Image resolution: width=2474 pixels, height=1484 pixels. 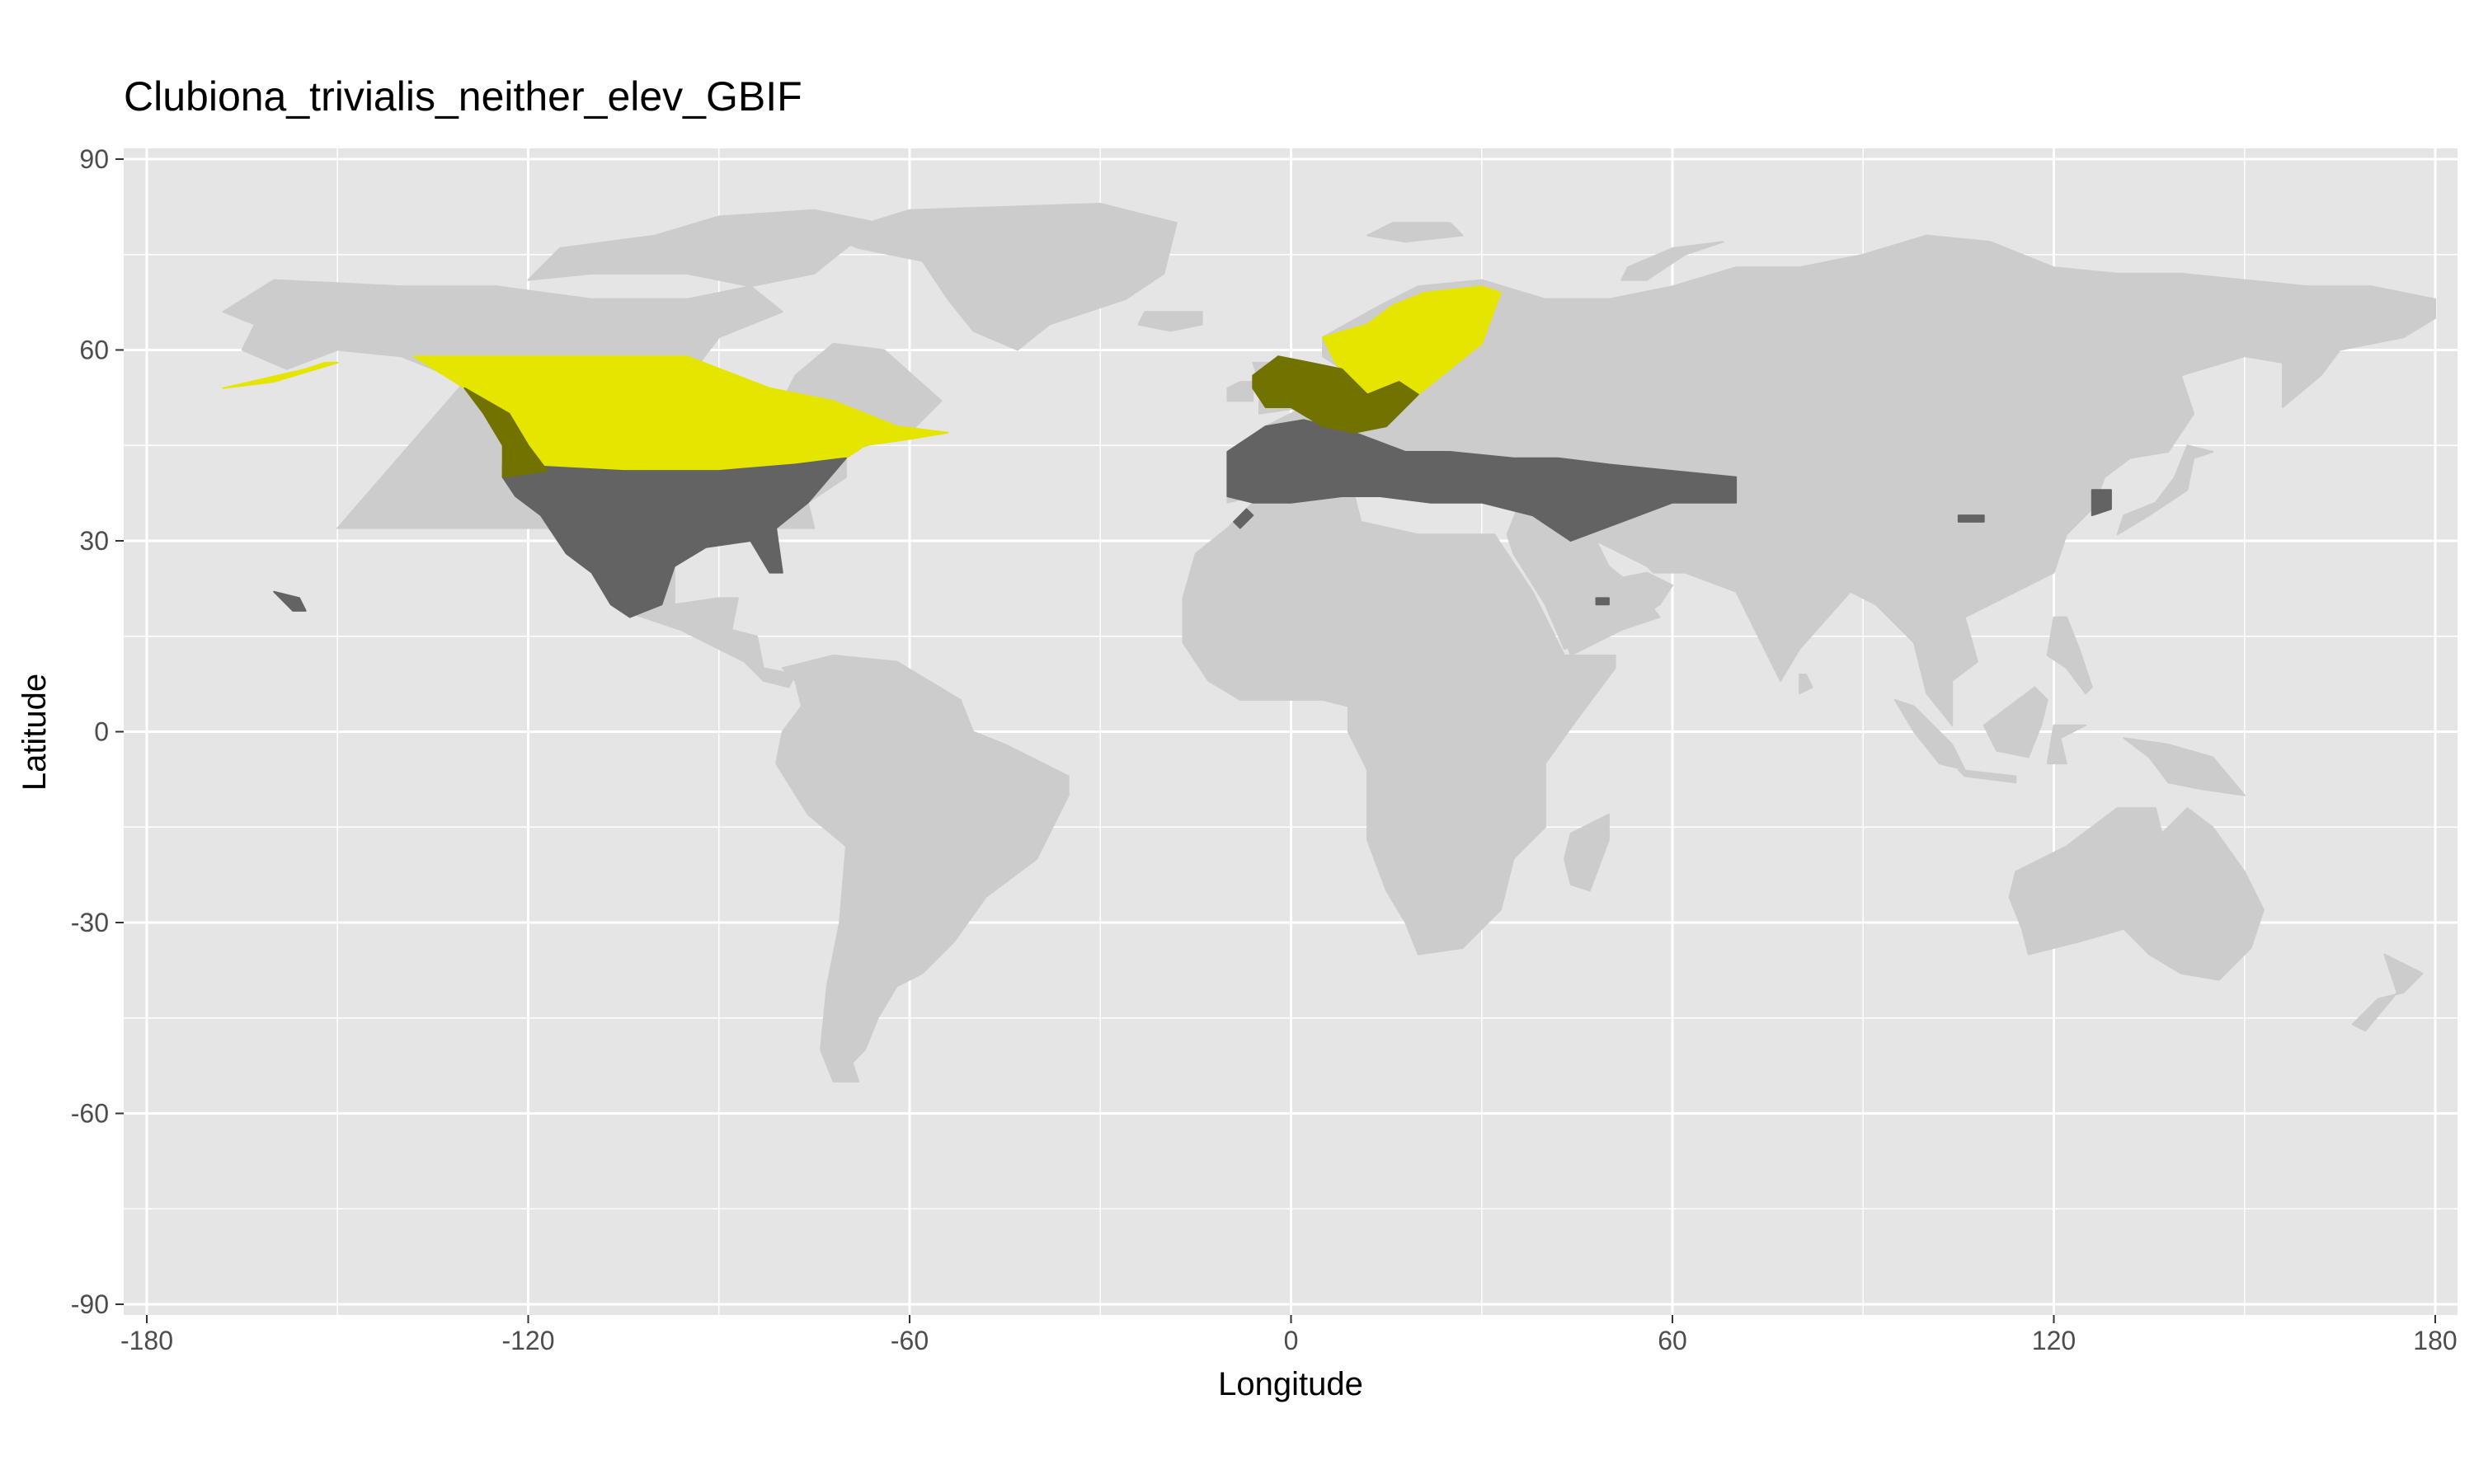 I want to click on x-axis: -180 -120 -60 0 60 120 180, so click(x=1289, y=1335).